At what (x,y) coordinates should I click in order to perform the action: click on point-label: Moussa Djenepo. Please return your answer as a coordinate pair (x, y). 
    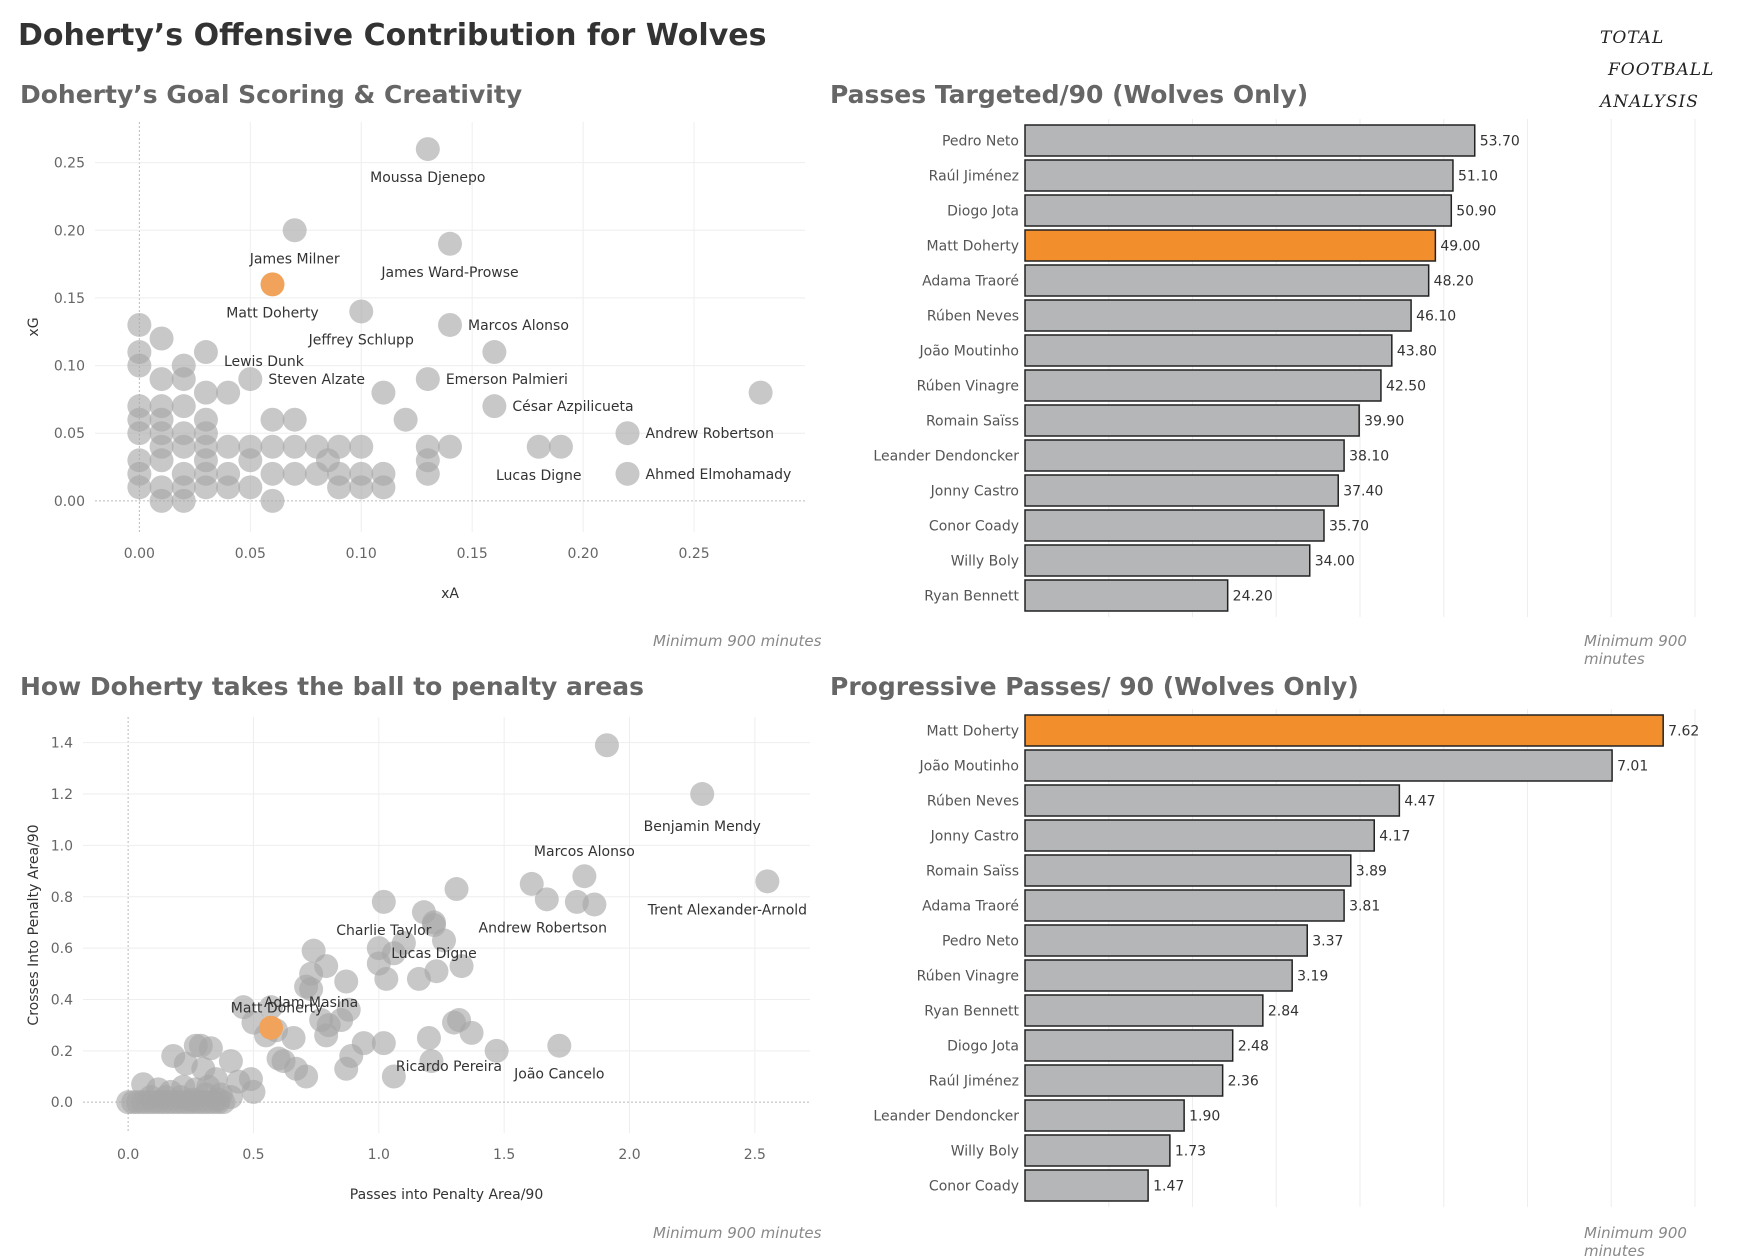
    Looking at the image, I should click on (427, 178).